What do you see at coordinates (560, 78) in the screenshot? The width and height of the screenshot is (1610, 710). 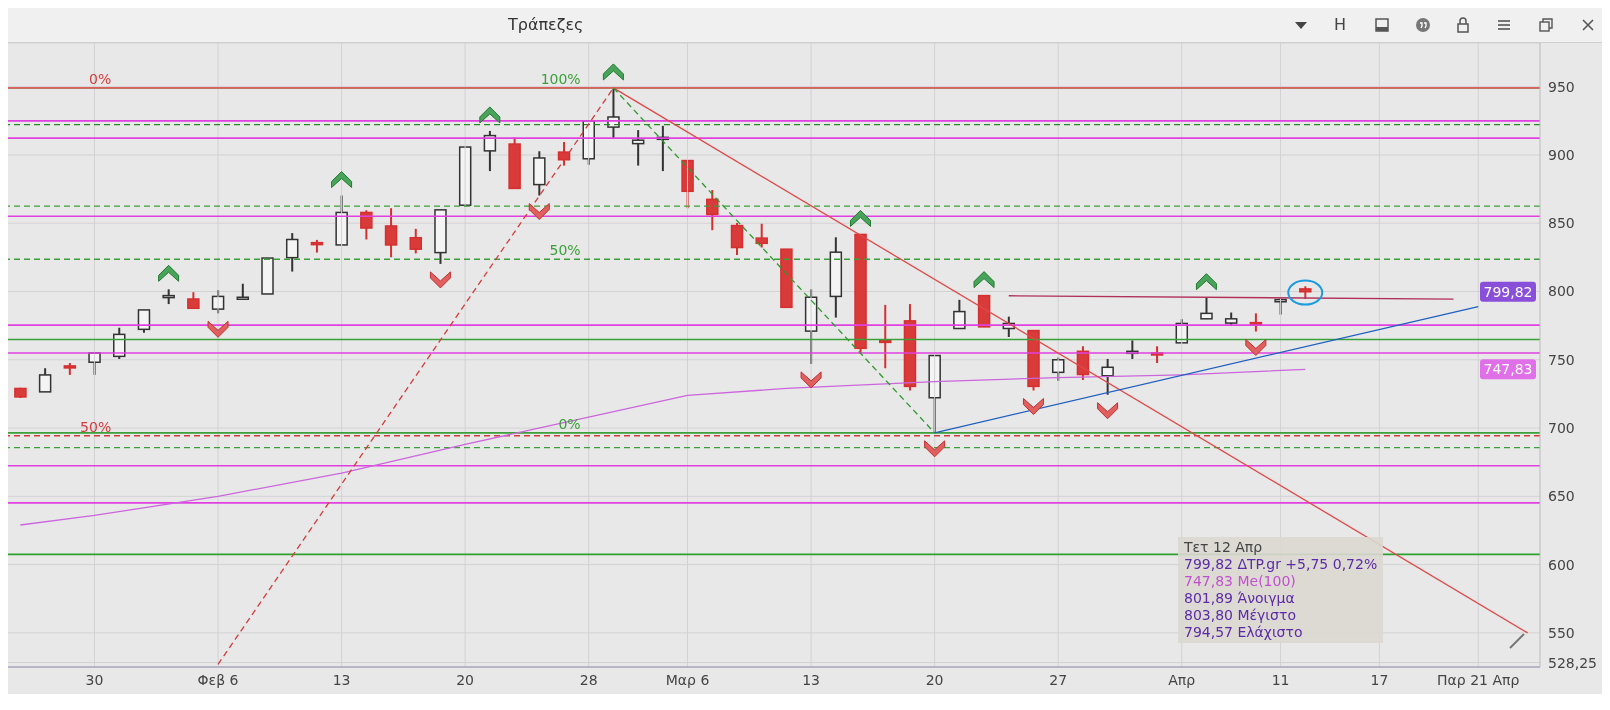 I see `annotation: 100%` at bounding box center [560, 78].